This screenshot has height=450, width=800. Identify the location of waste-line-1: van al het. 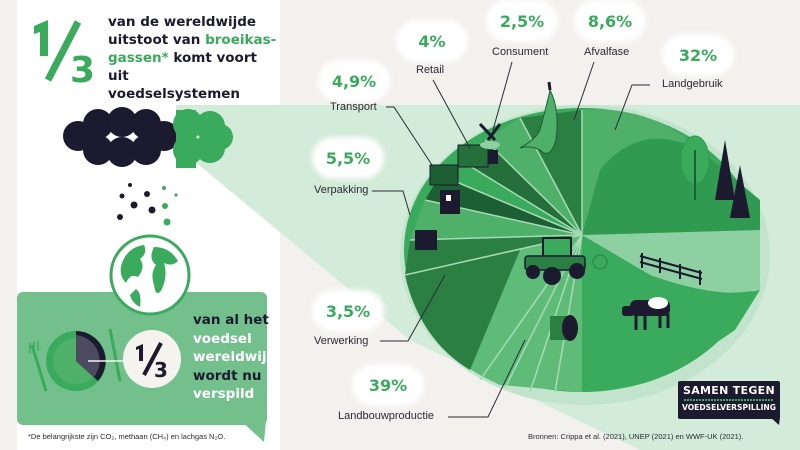
(231, 320).